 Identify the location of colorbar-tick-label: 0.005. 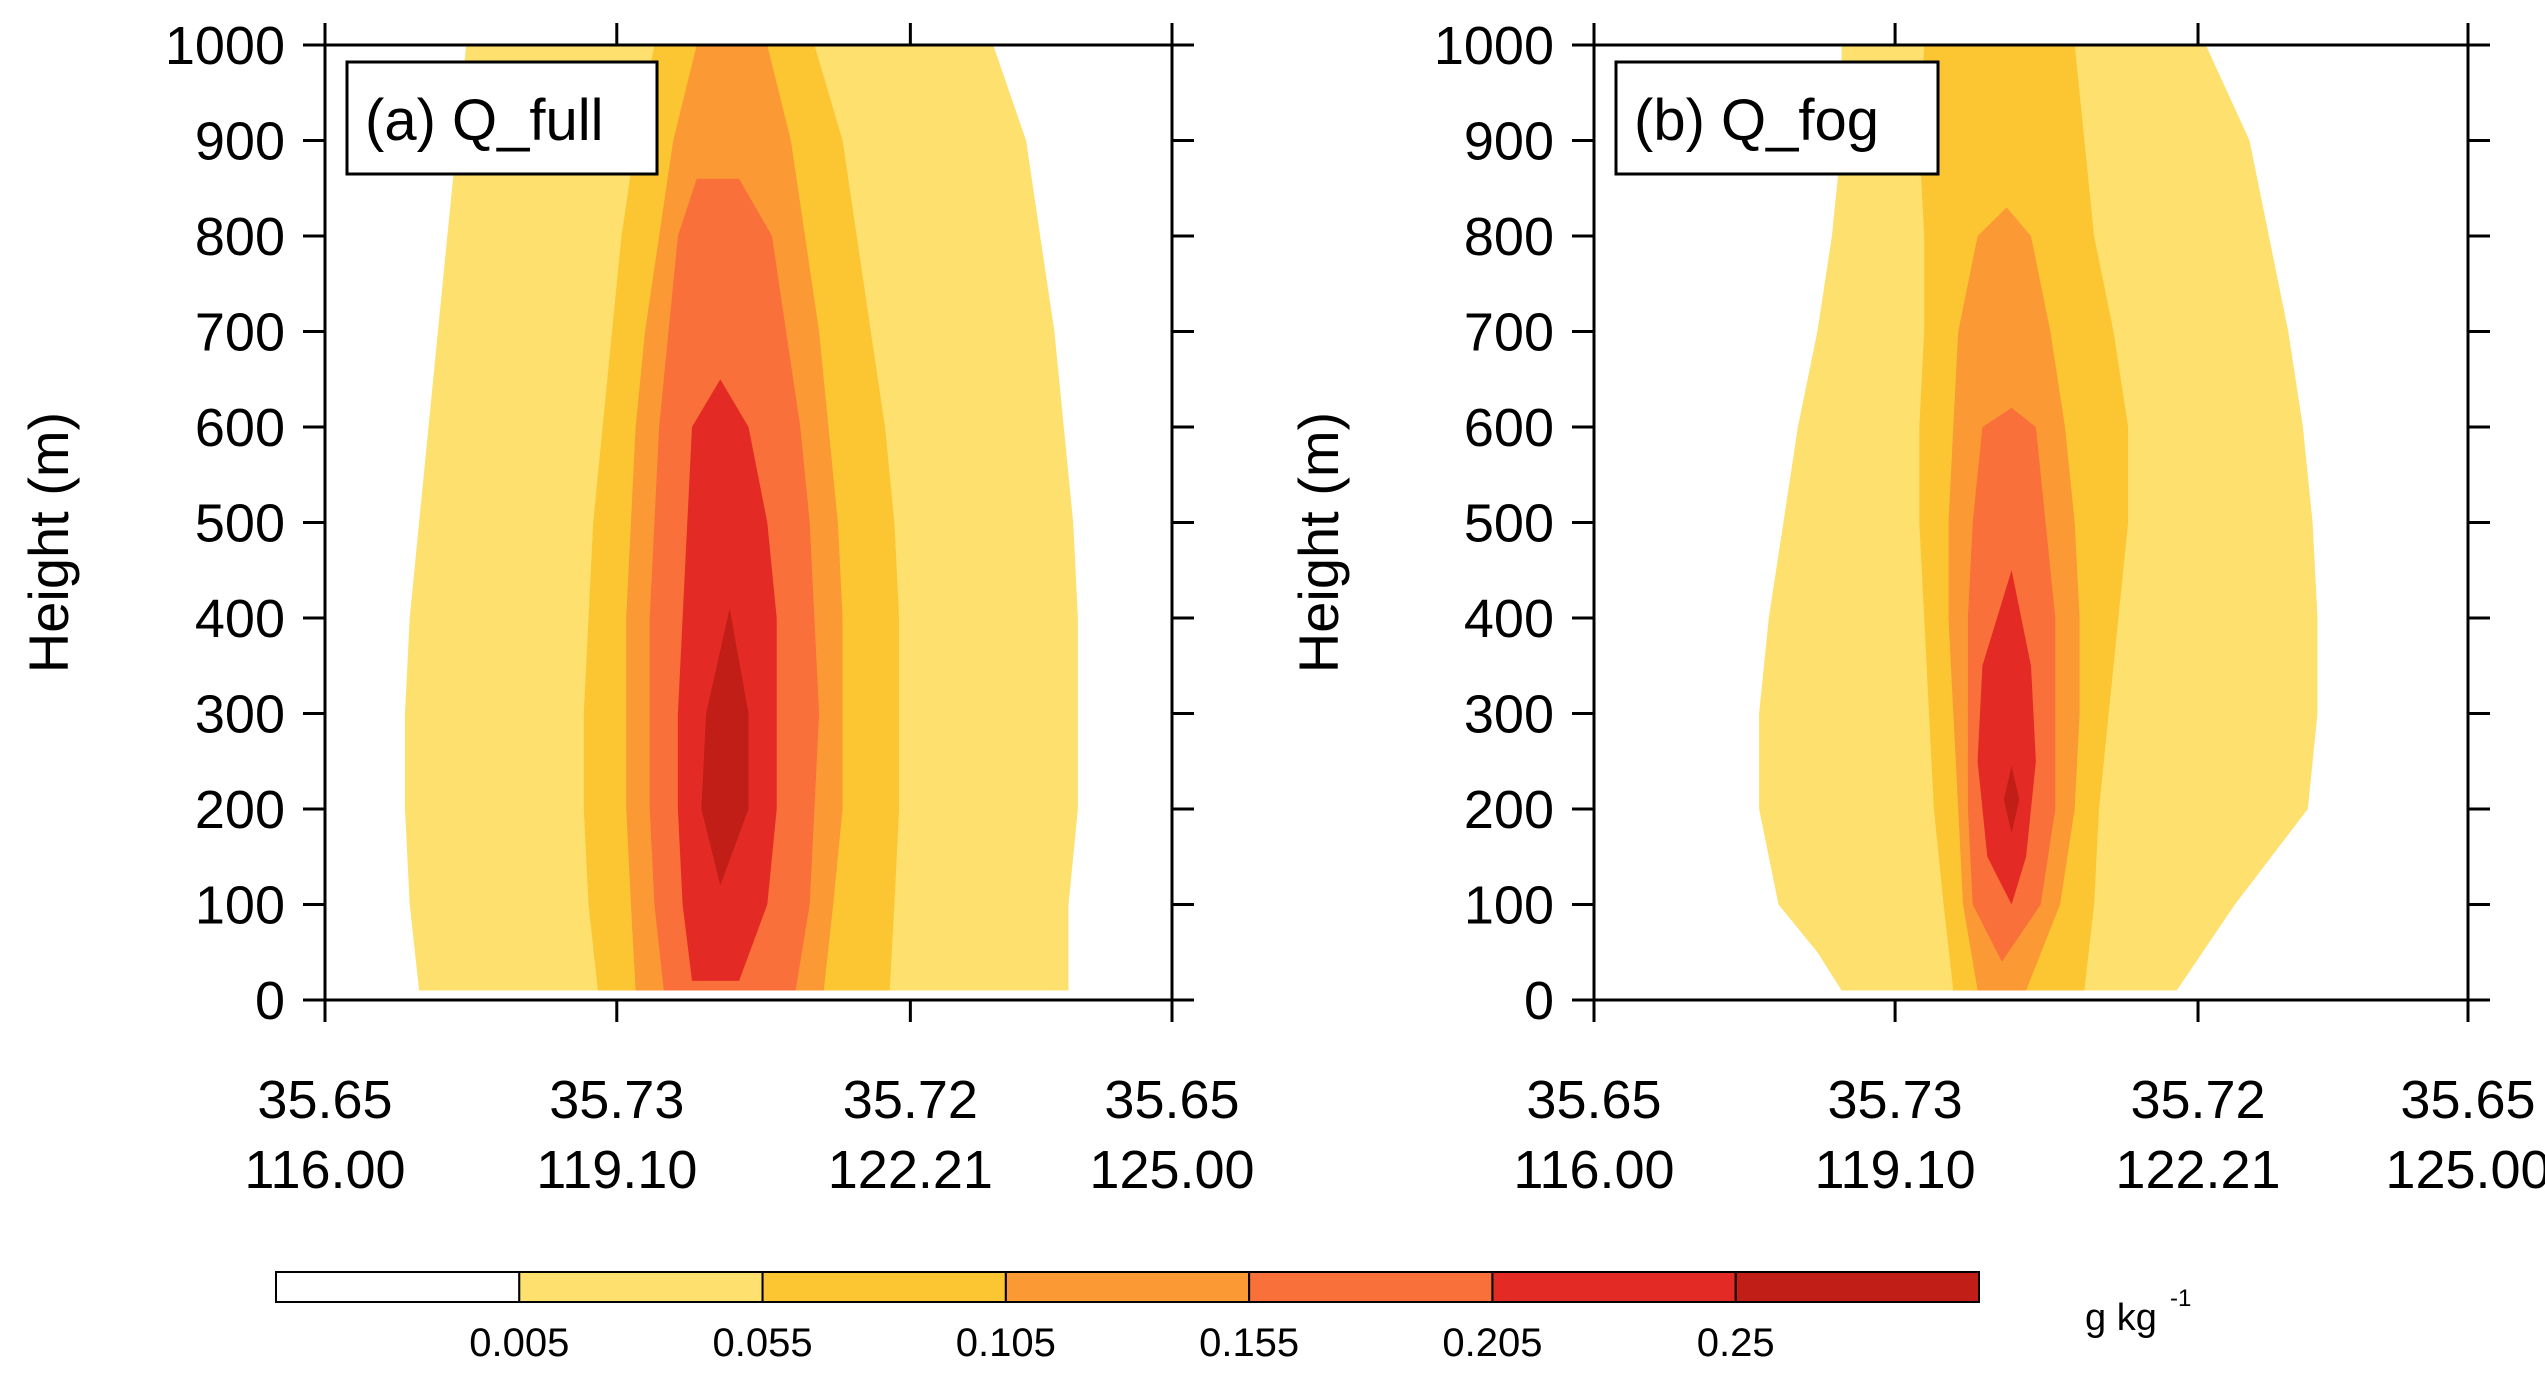
(519, 1343).